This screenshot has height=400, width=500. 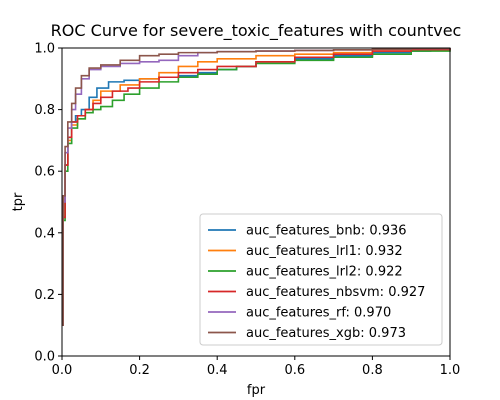 What do you see at coordinates (18, 201) in the screenshot?
I see `y-axis-label: tpr` at bounding box center [18, 201].